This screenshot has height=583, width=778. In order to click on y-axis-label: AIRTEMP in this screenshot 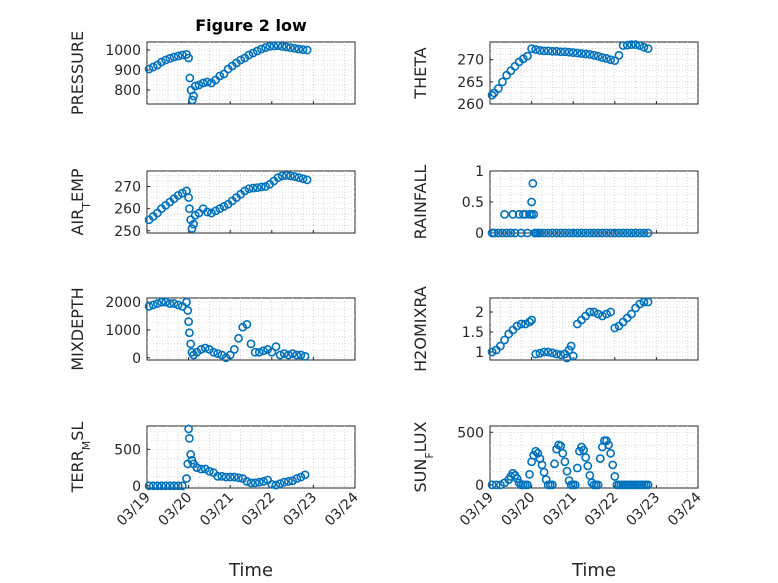, I will do `click(80, 201)`.